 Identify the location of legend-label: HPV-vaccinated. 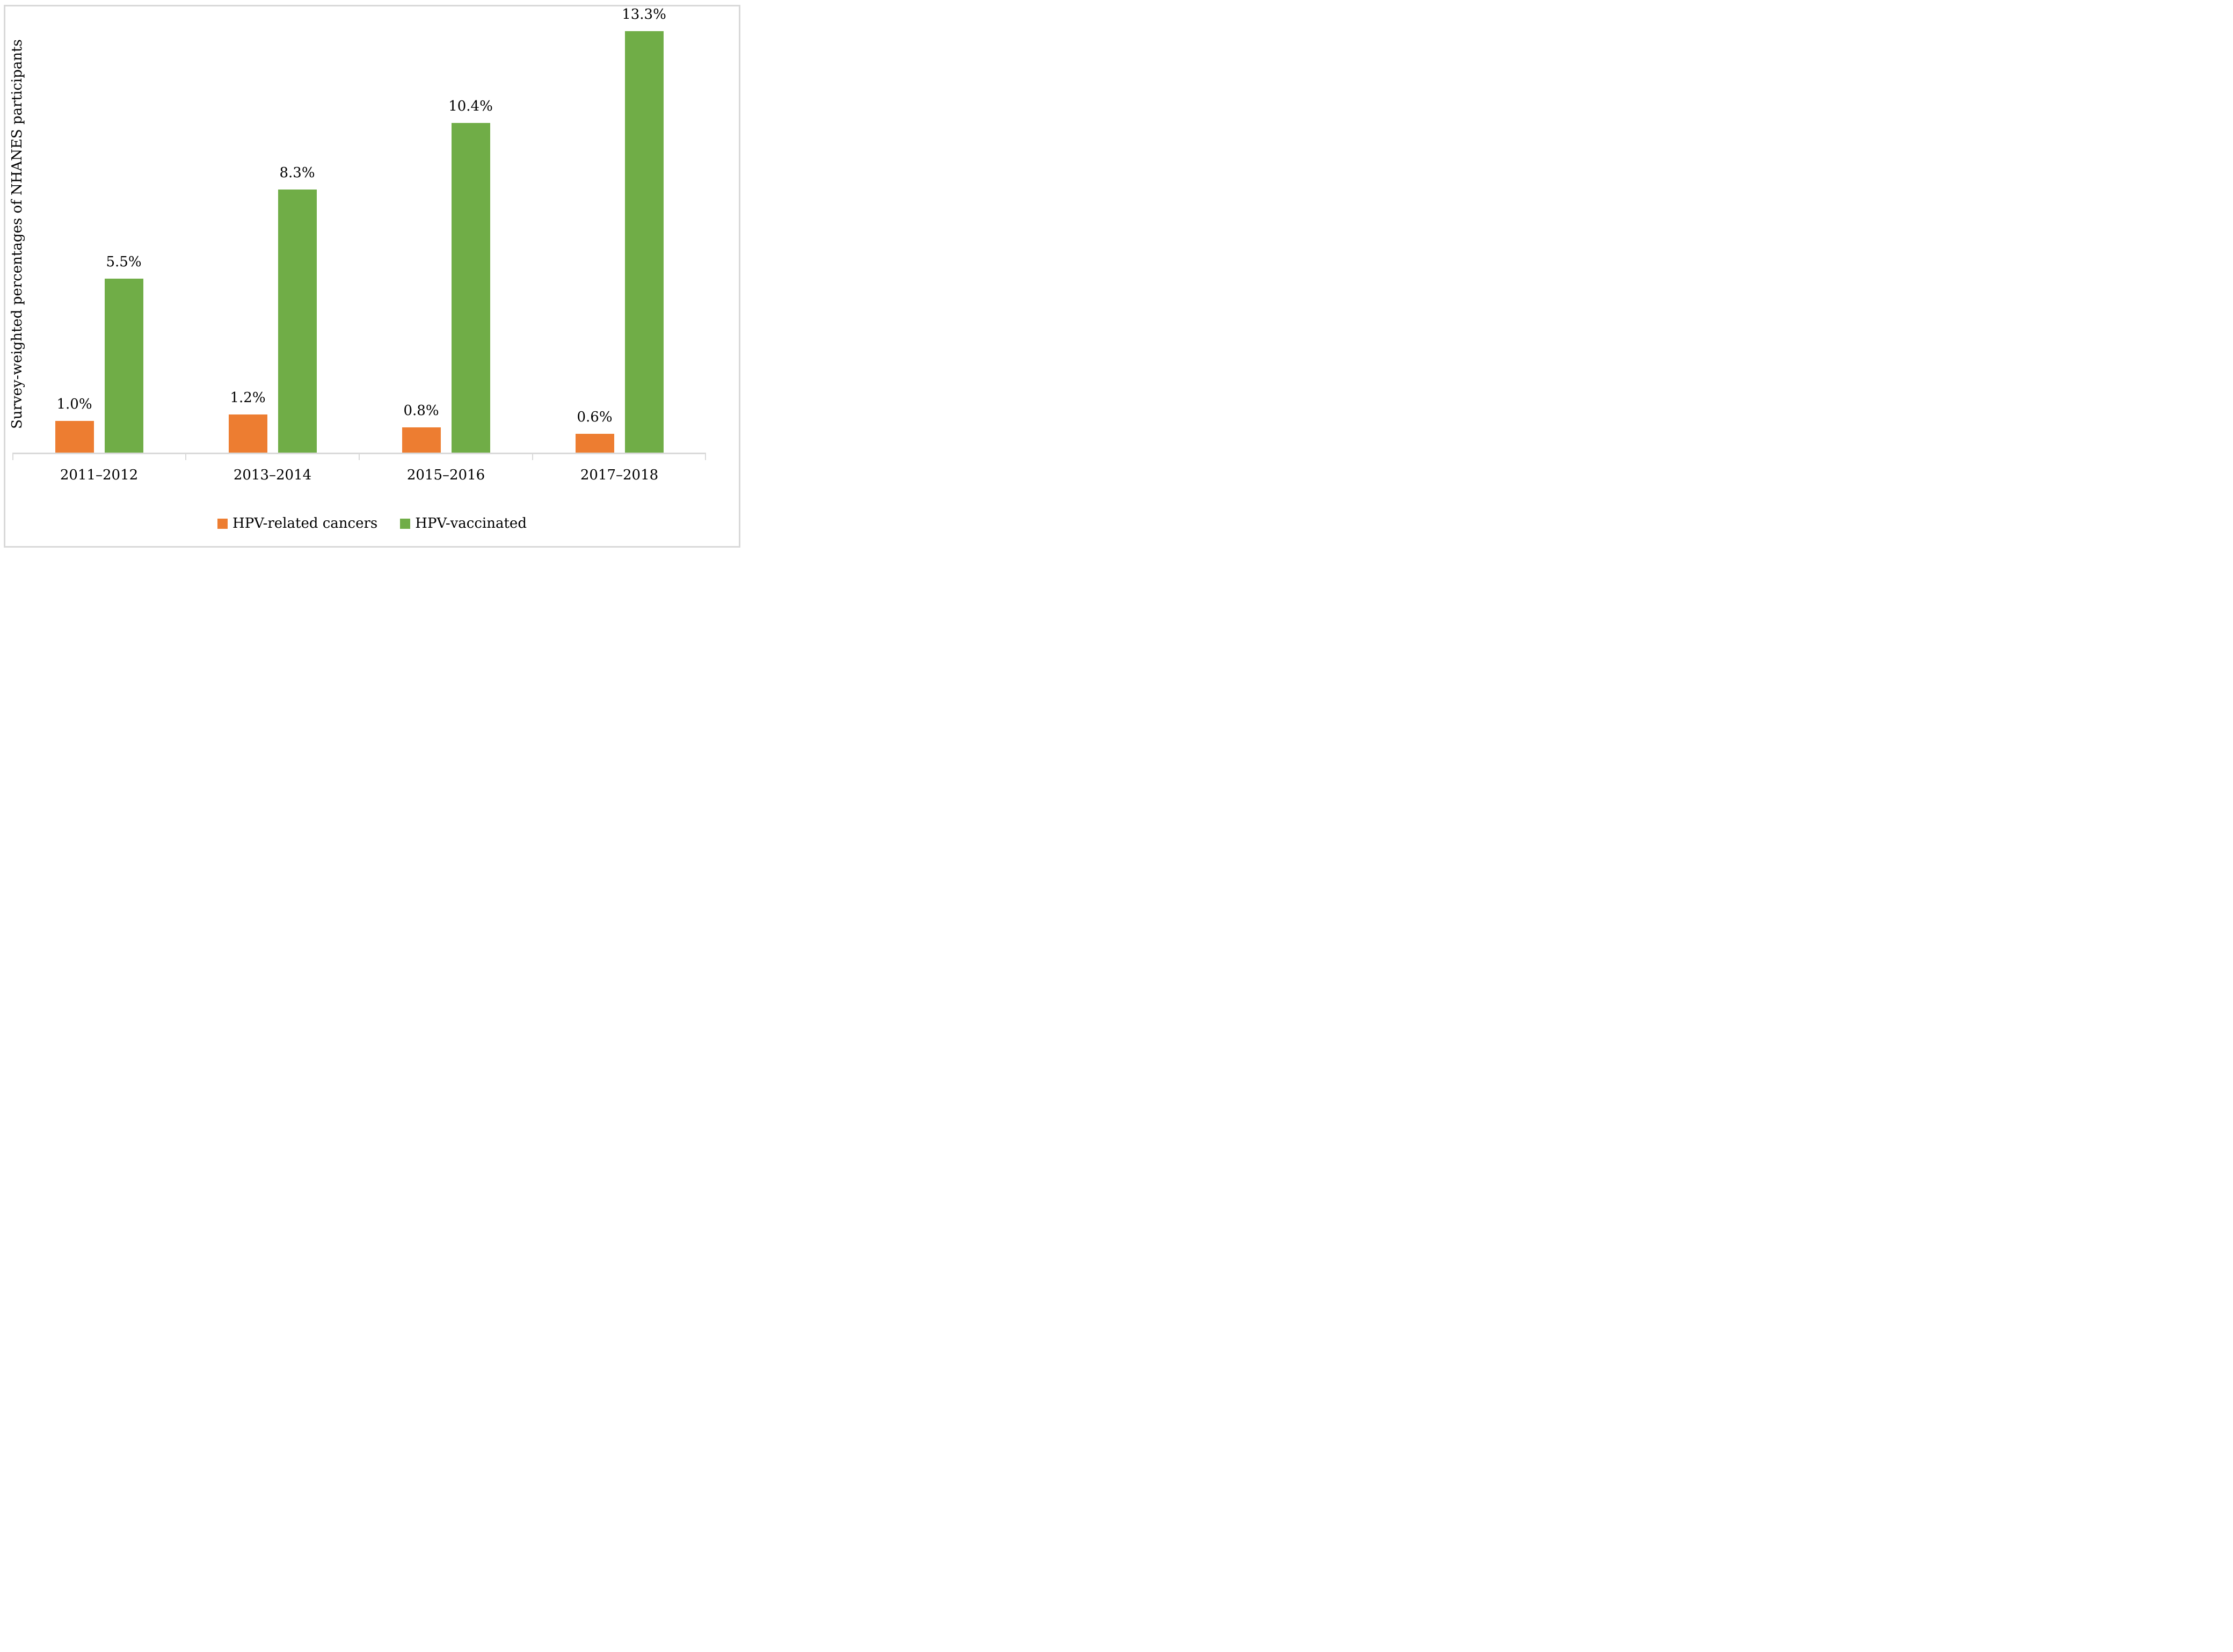
(471, 523).